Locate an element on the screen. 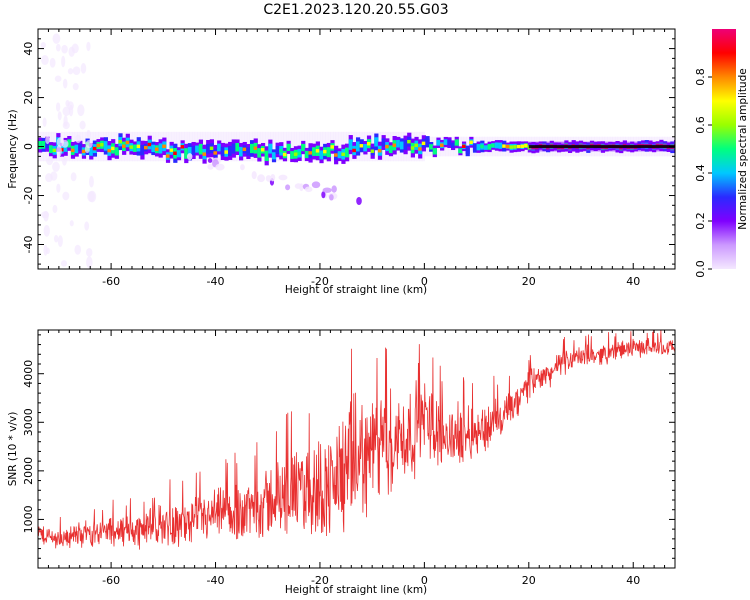  y-tick-label: 2000 is located at coordinates (28, 471).